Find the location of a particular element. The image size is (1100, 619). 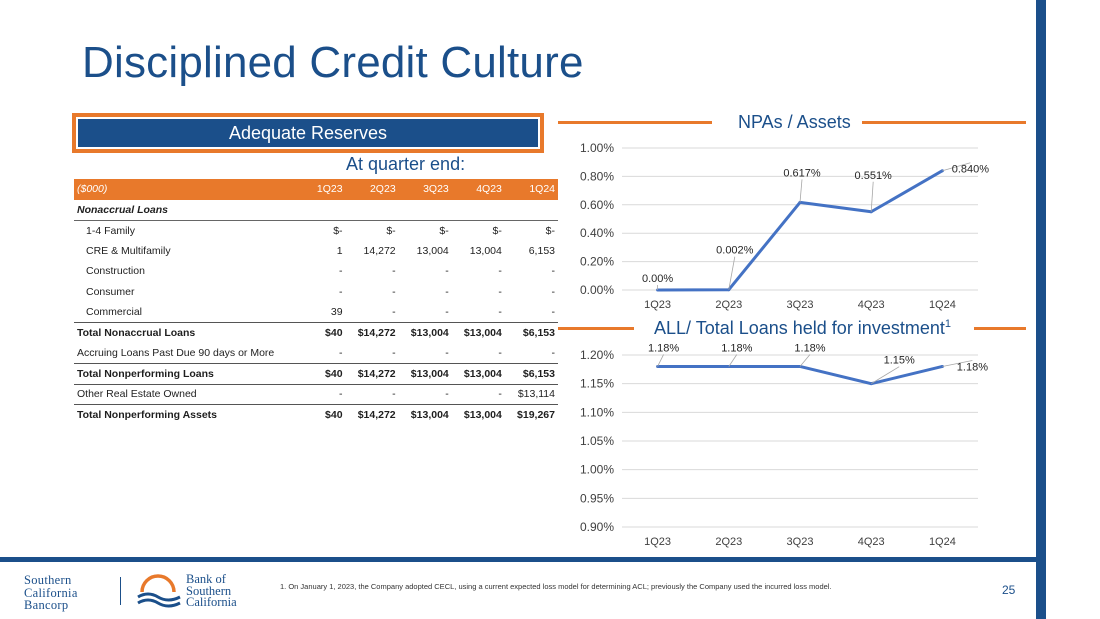

row-label: Total Nonaccrual Loans is located at coordinates (183, 332).